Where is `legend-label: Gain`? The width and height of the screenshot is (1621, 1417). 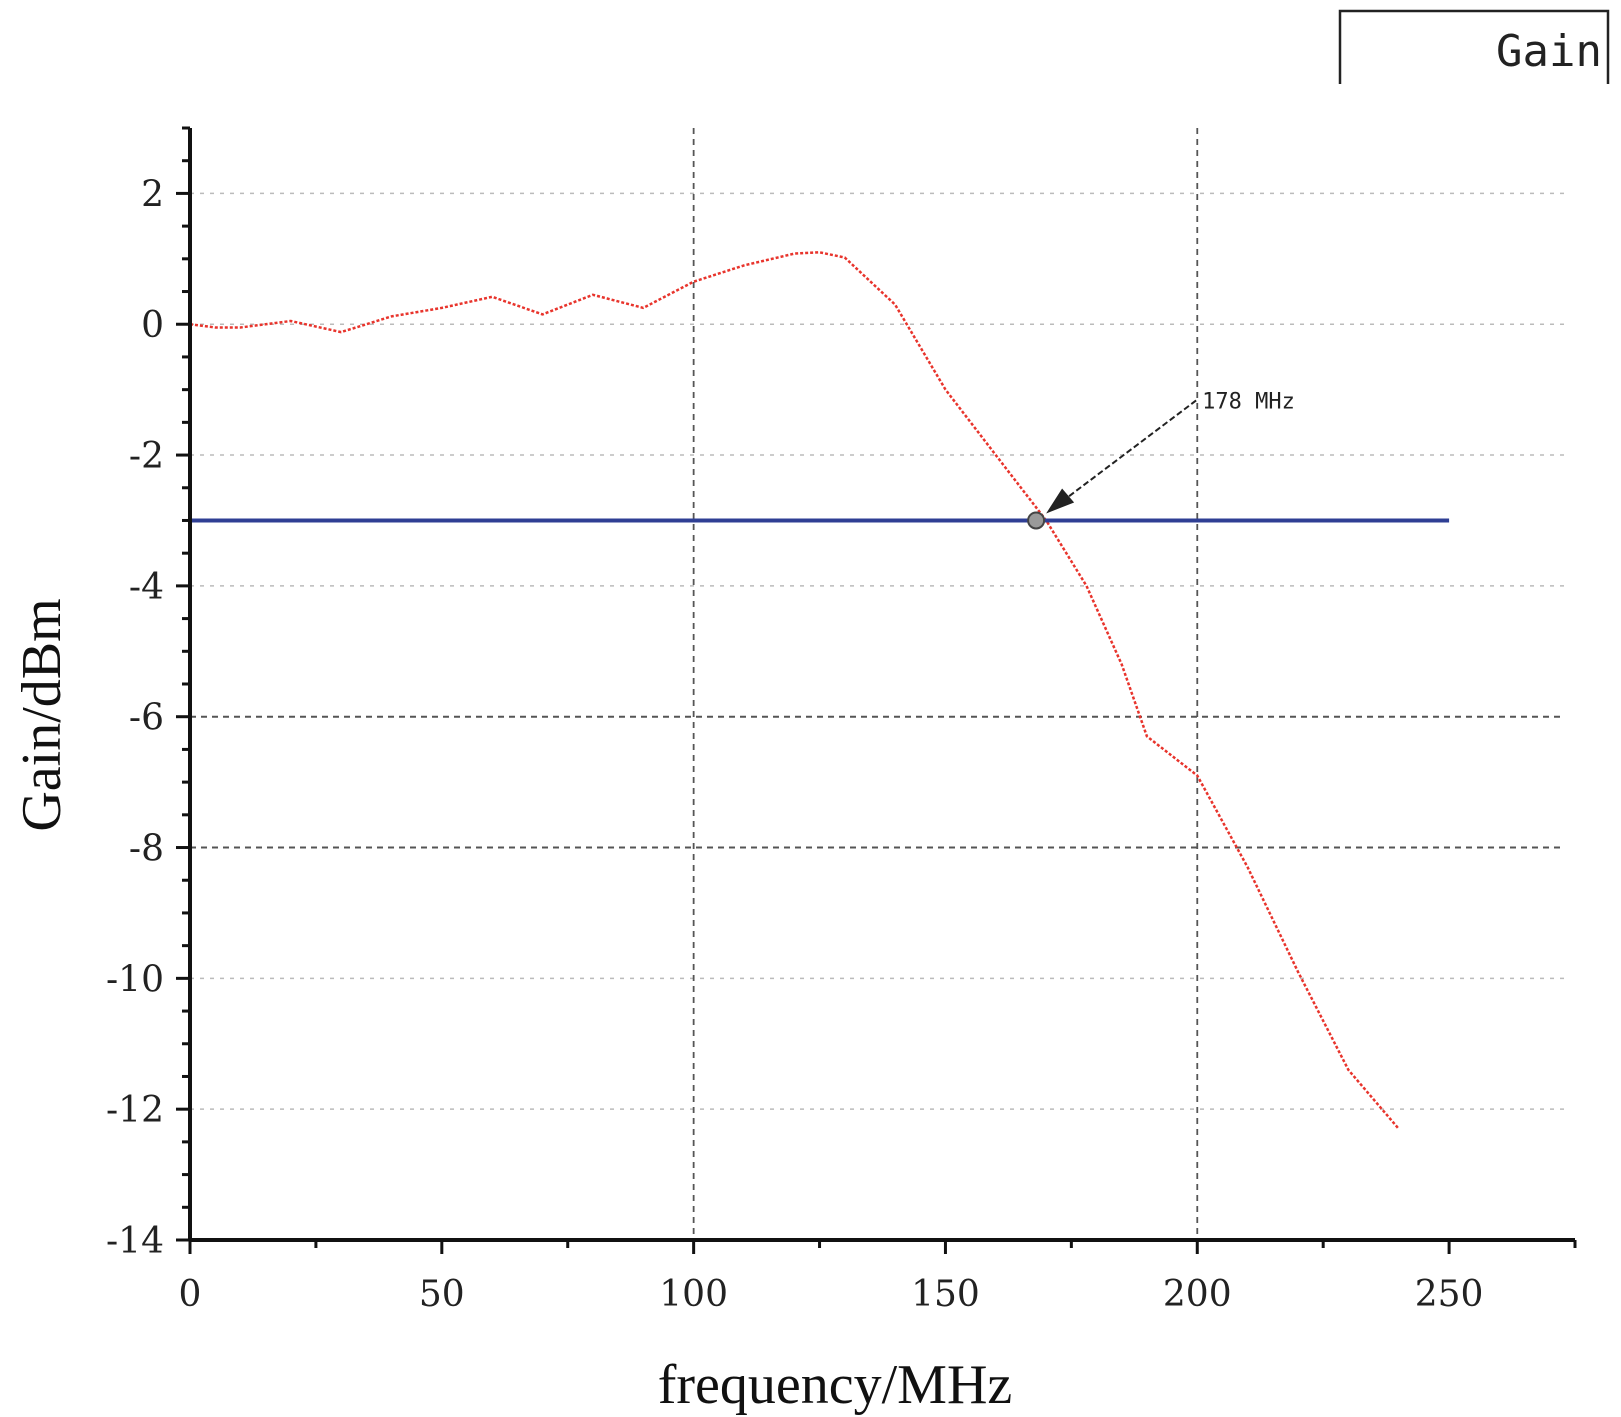
legend-label: Gain is located at coordinates (1549, 51).